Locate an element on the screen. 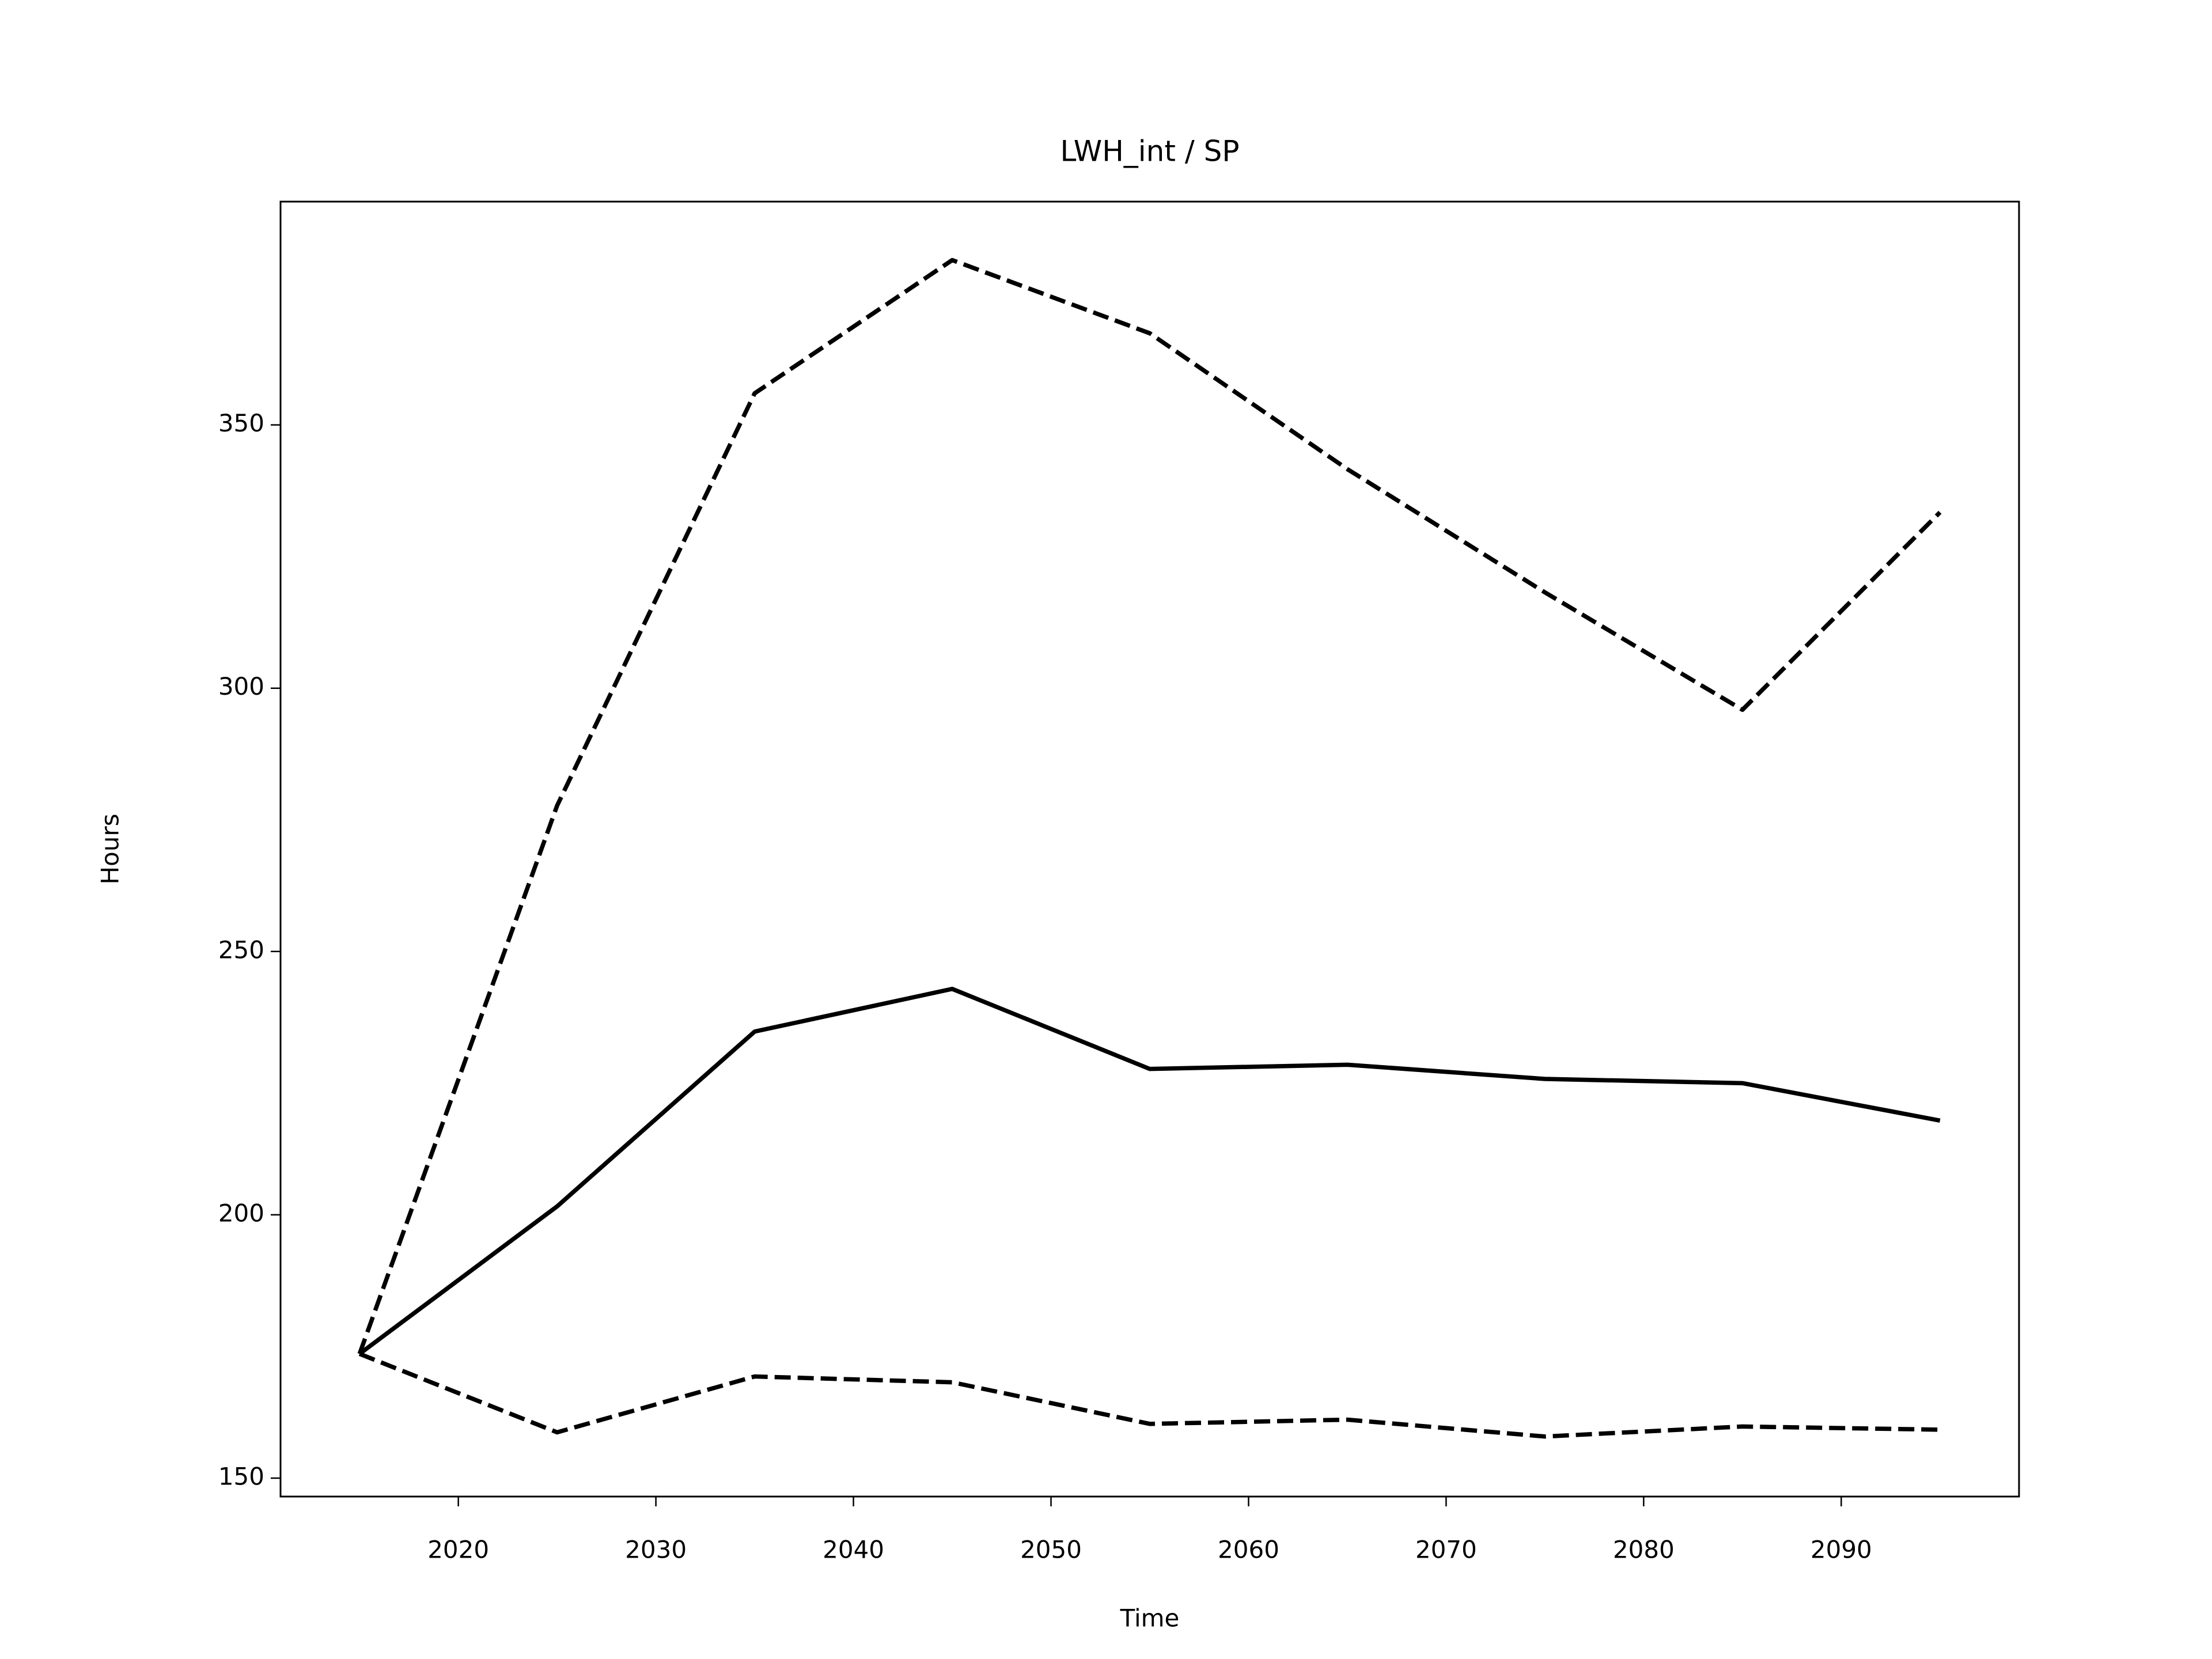 The width and height of the screenshot is (2212, 1659). x-tick-label: 2080 is located at coordinates (1644, 1550).